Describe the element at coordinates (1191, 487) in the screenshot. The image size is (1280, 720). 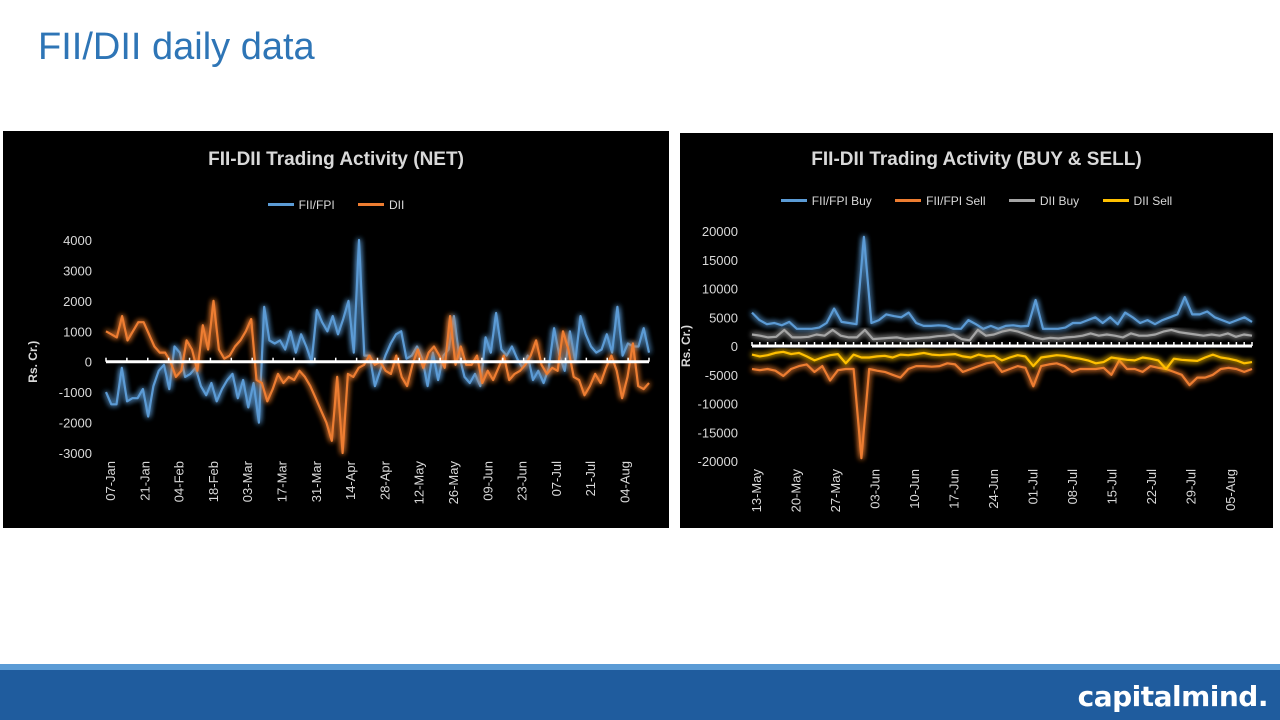
I see `x-tick-label: 29-Jul` at that location.